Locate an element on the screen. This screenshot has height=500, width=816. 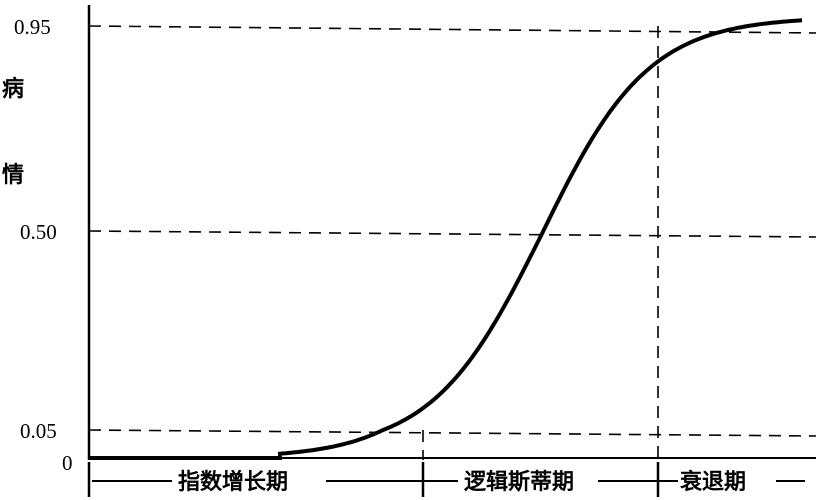
y-tick-0: 0 is located at coordinates (67, 463).